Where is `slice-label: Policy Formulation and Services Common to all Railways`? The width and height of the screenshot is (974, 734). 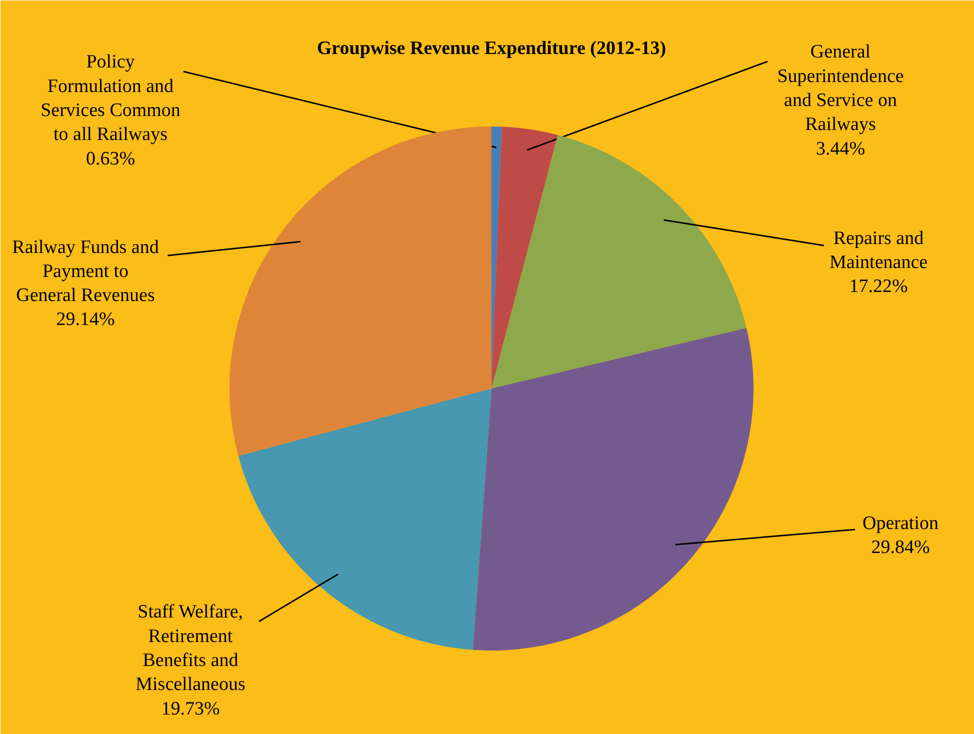 slice-label: Policy Formulation and Services Common to all Railways is located at coordinates (110, 99).